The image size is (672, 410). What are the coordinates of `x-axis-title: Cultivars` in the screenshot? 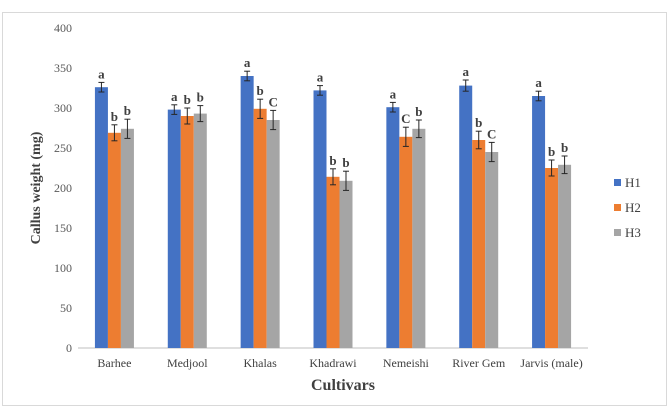 It's located at (343, 385).